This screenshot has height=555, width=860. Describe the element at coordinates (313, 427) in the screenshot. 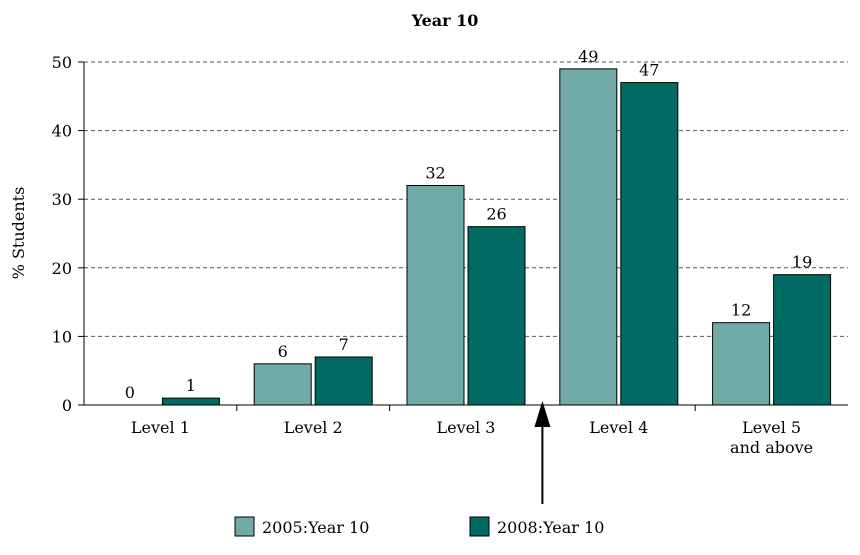

I see `x-category-label-2: Level 2` at that location.